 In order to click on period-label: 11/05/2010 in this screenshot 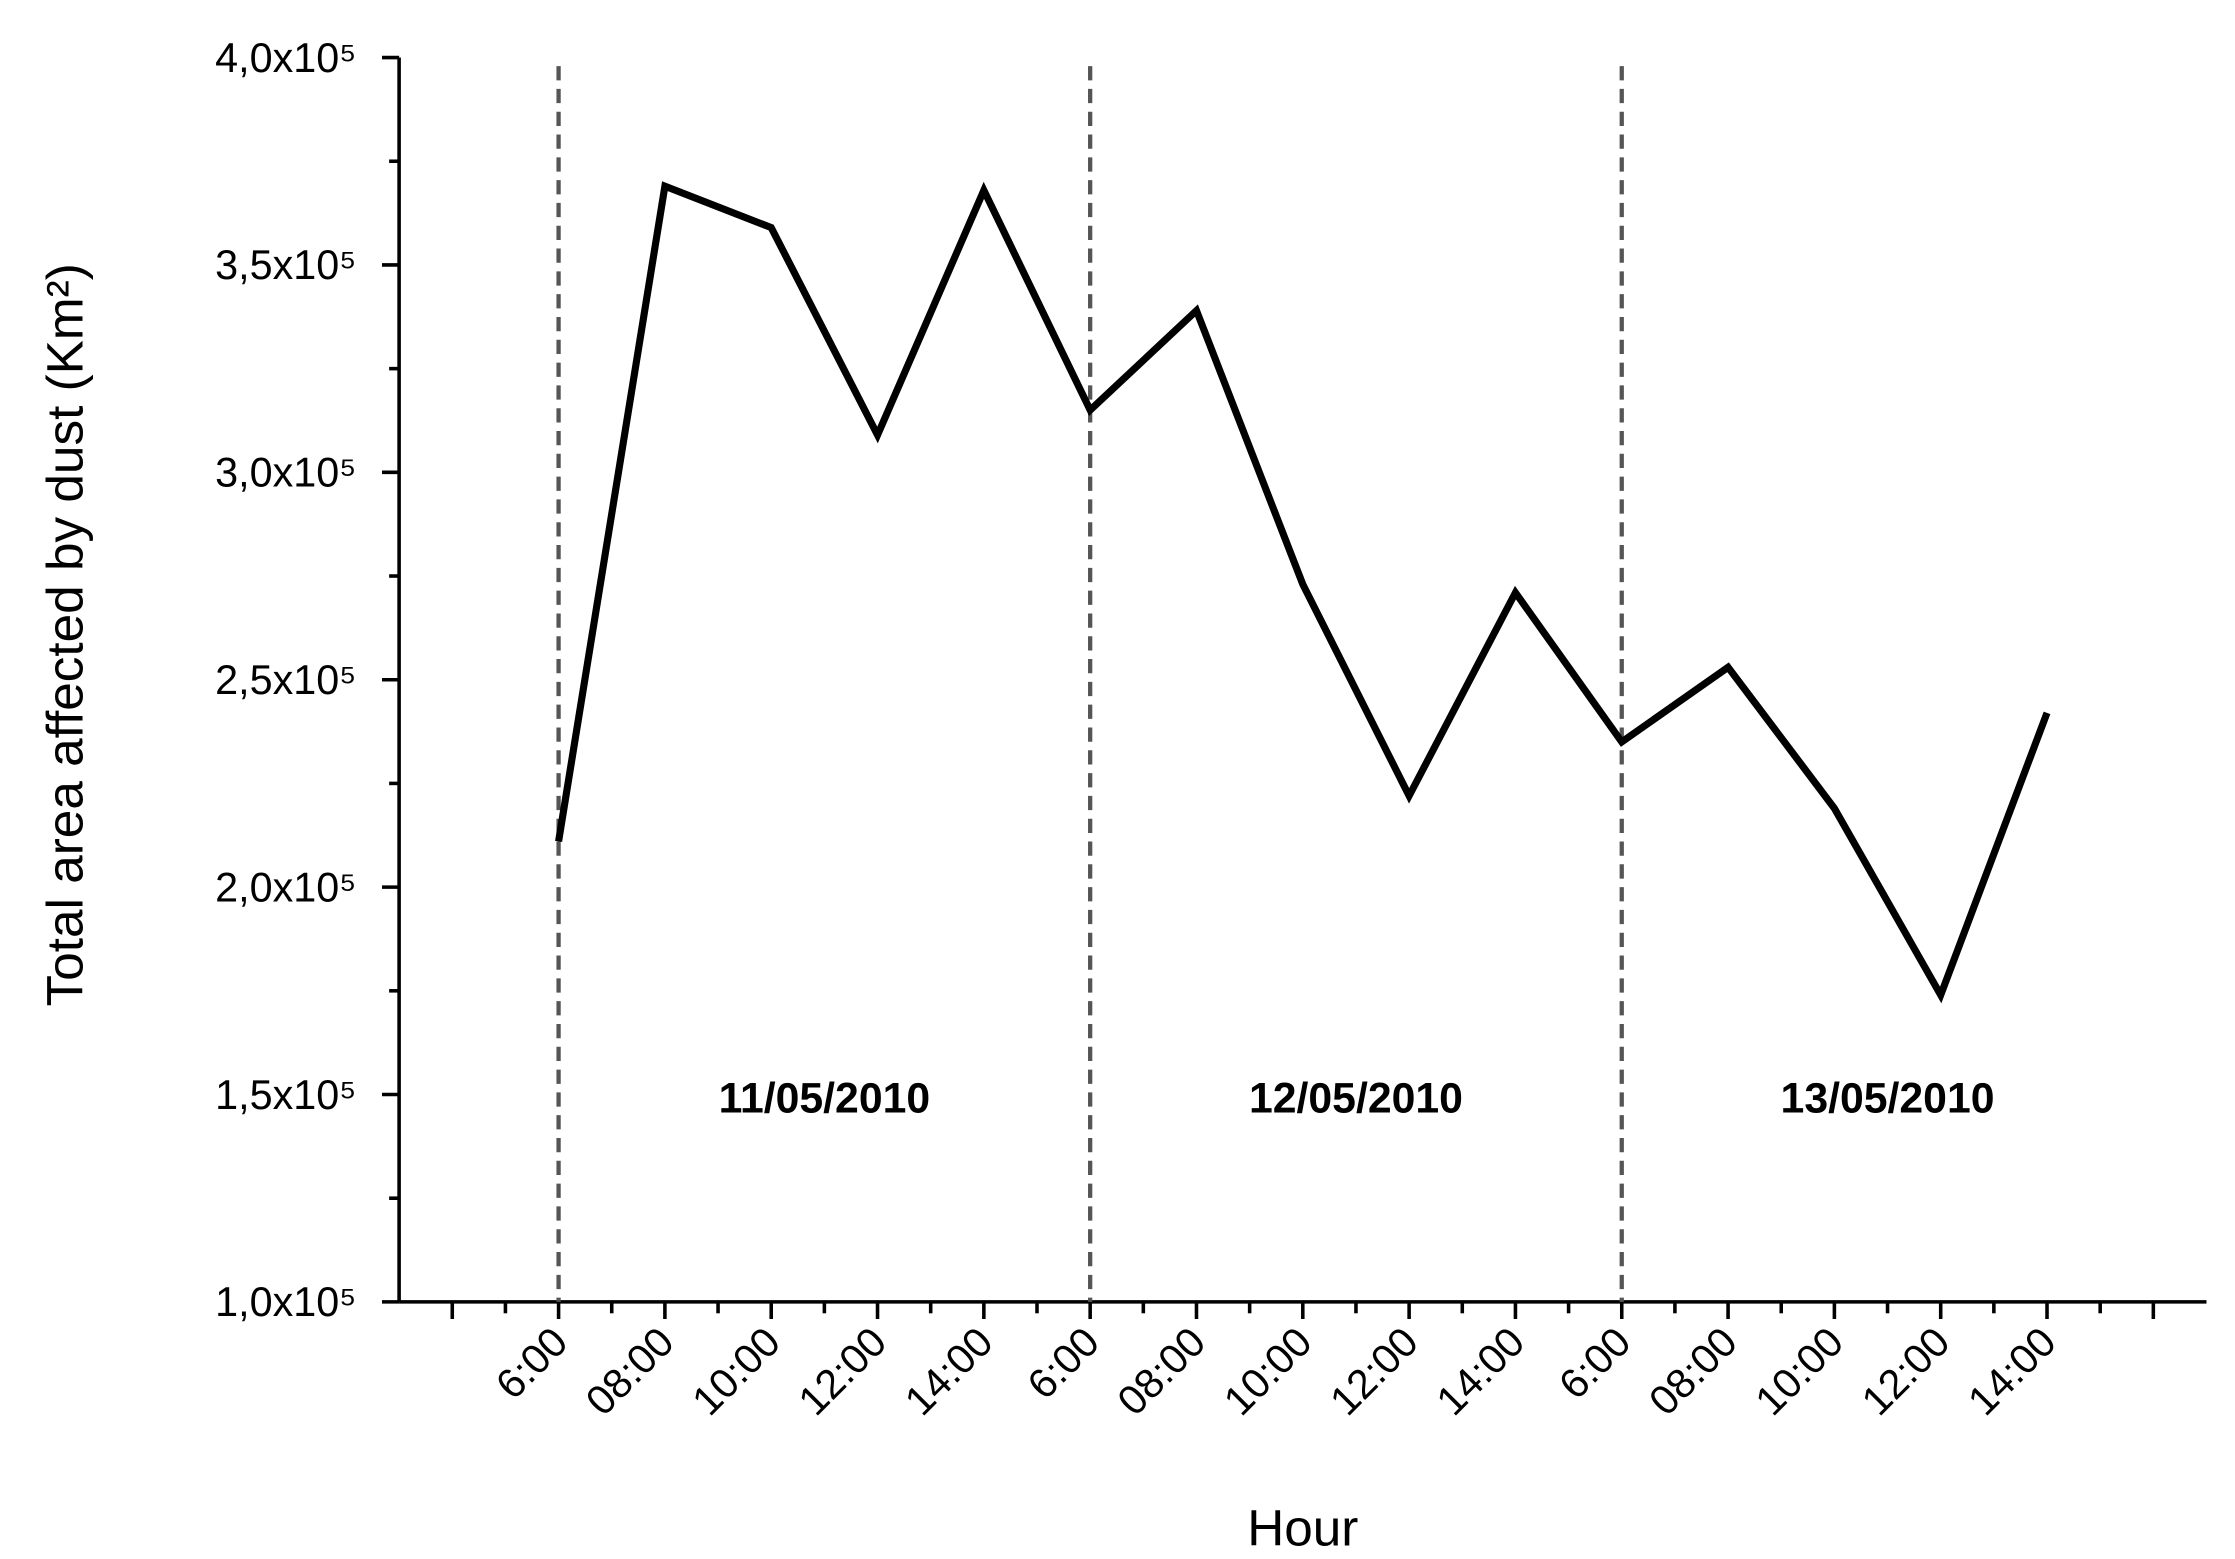, I will do `click(825, 1098)`.